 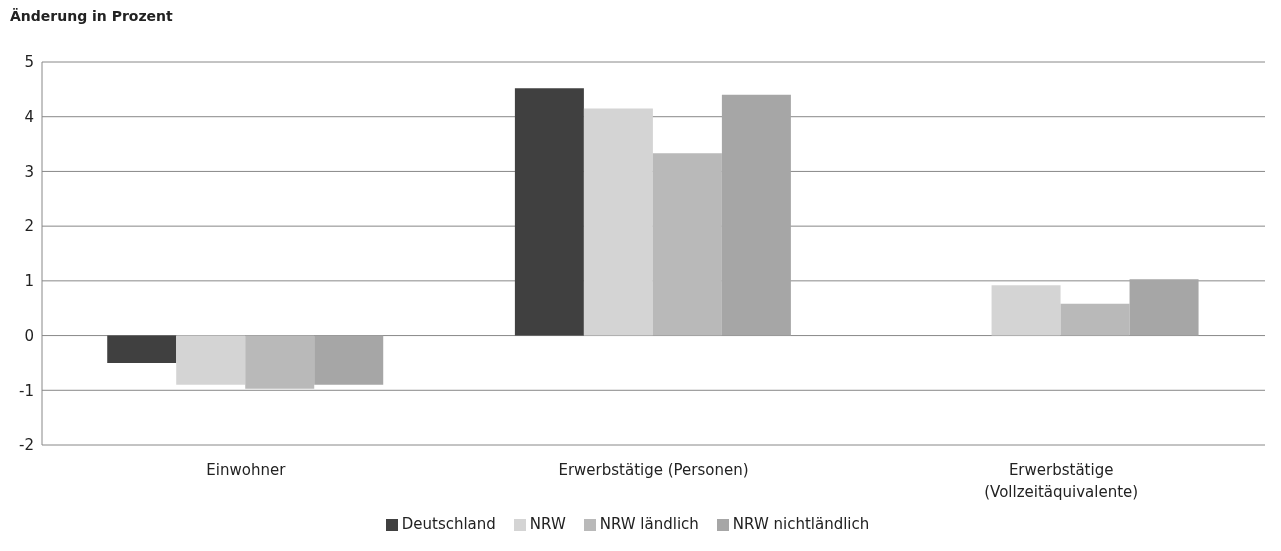 I want to click on y-tick-label: 0, so click(x=29, y=335).